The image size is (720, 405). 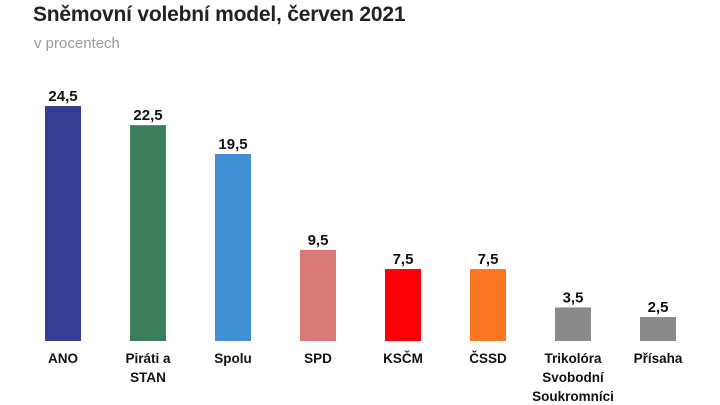 I want to click on category-label-6-line-1: Svobodní, so click(x=573, y=377).